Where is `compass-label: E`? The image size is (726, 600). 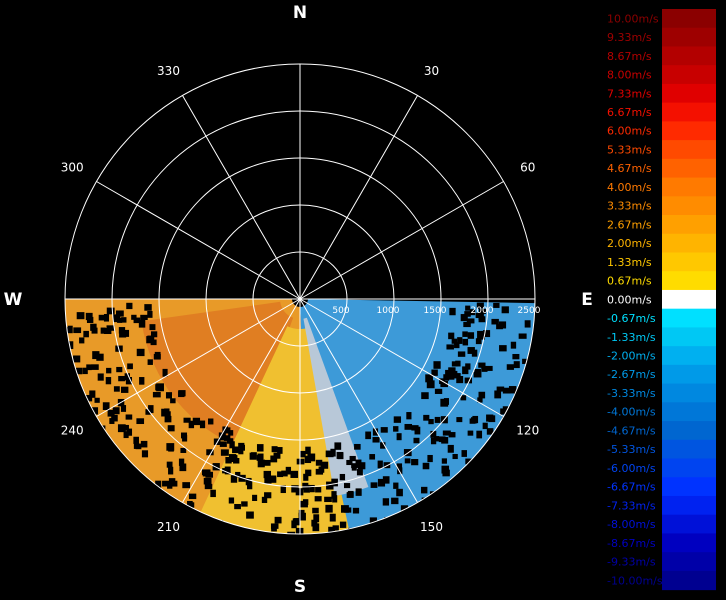 compass-label: E is located at coordinates (587, 300).